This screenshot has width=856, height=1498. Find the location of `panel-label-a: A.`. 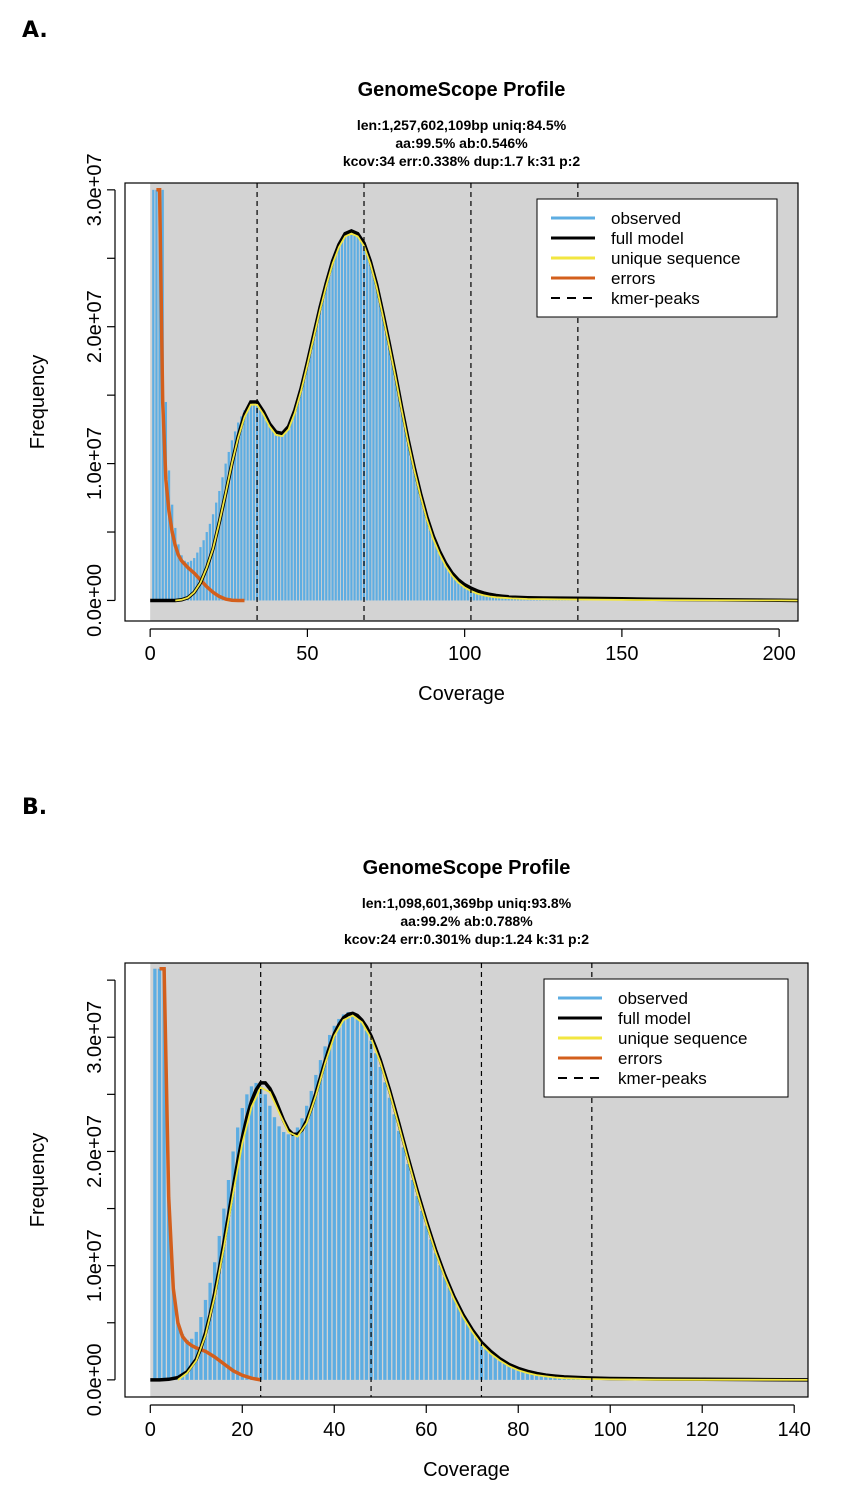

panel-label-a: A. is located at coordinates (35, 30).